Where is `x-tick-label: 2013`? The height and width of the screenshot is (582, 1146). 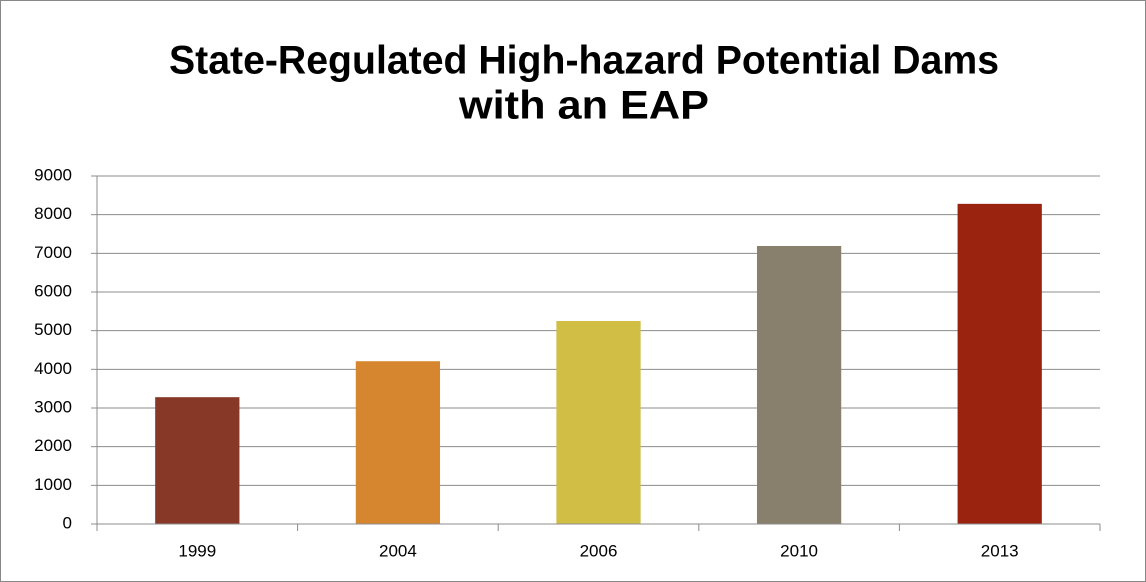 x-tick-label: 2013 is located at coordinates (1000, 550).